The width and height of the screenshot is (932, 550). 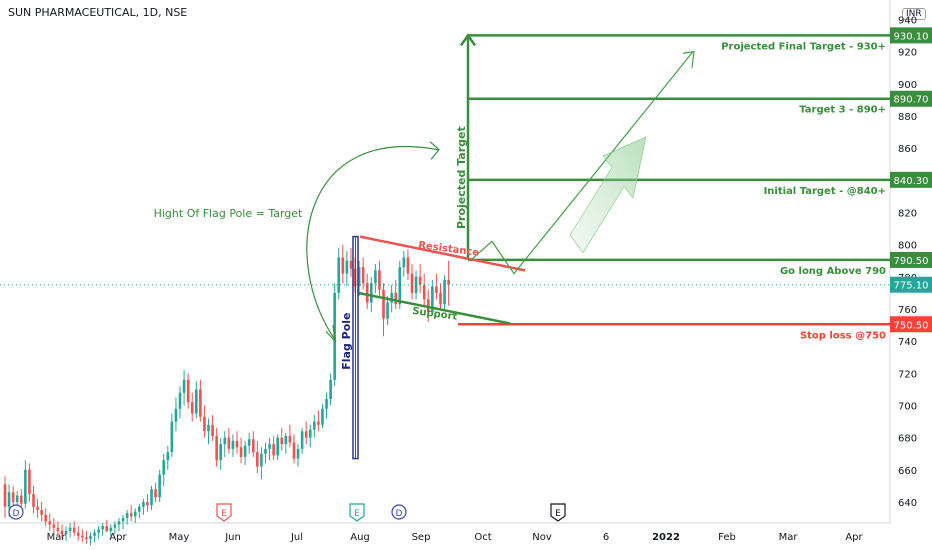 I want to click on event-marker-dividend, so click(x=16, y=512).